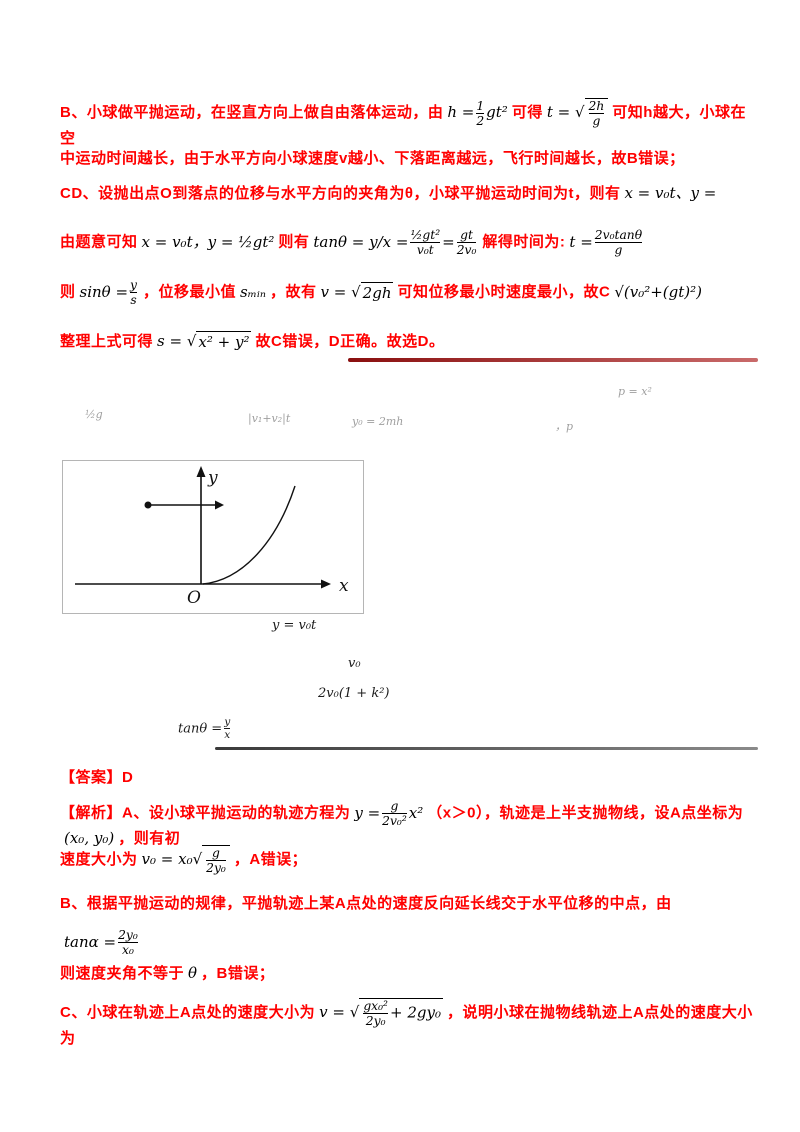 The height and width of the screenshot is (1132, 800). Describe the element at coordinates (122, 973) in the screenshot. I see `red-text: 则速度夹角不等于` at that location.